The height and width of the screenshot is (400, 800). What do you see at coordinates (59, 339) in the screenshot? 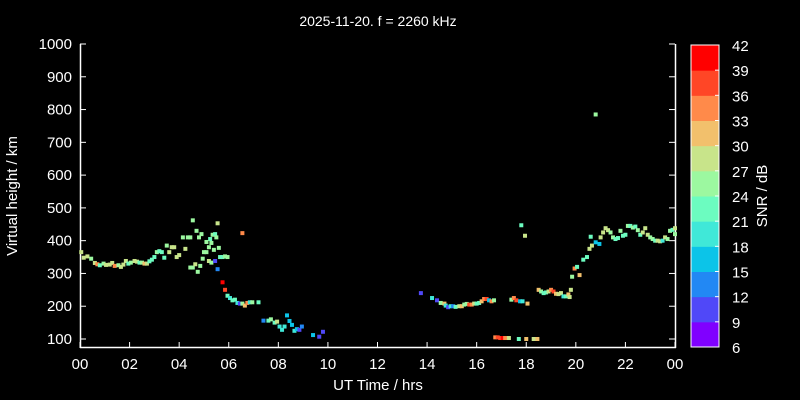
I see `y-tick-label: 100` at bounding box center [59, 339].